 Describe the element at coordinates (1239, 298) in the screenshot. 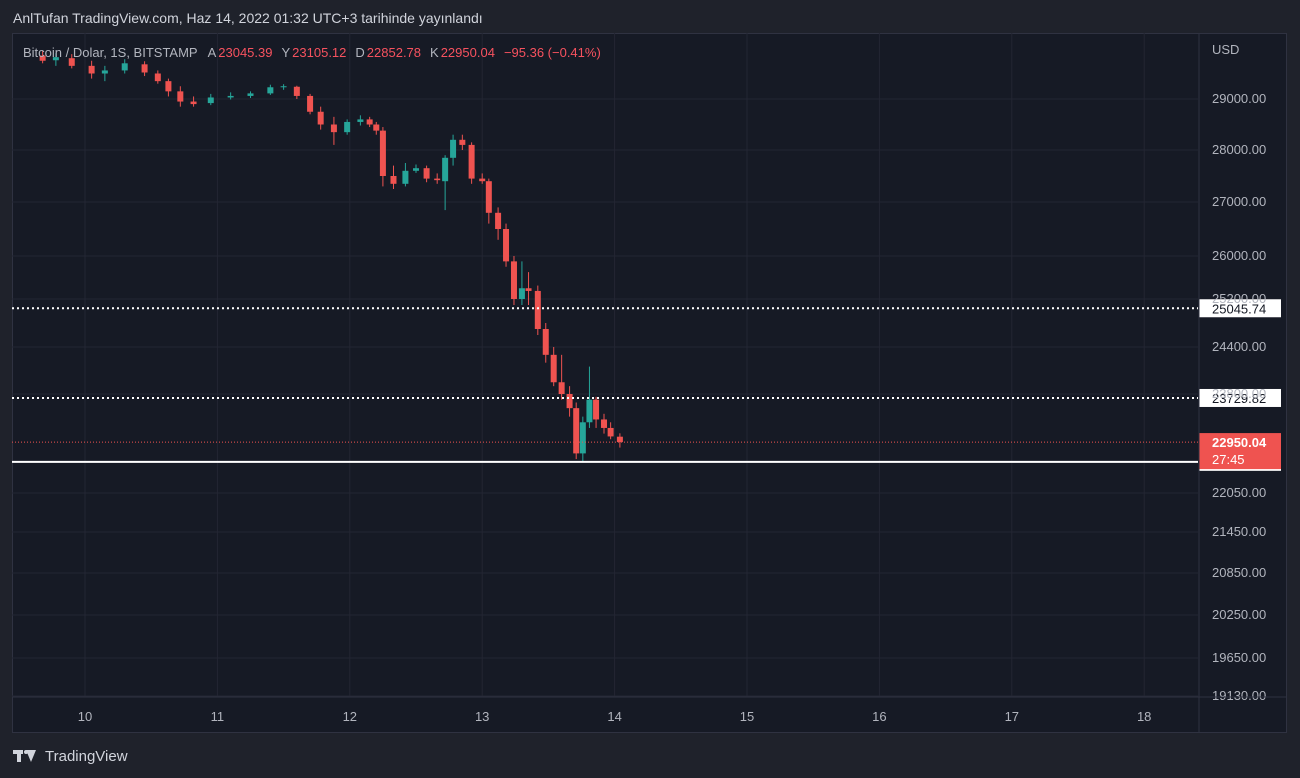

I see `y-tick-label: 25200.00` at that location.